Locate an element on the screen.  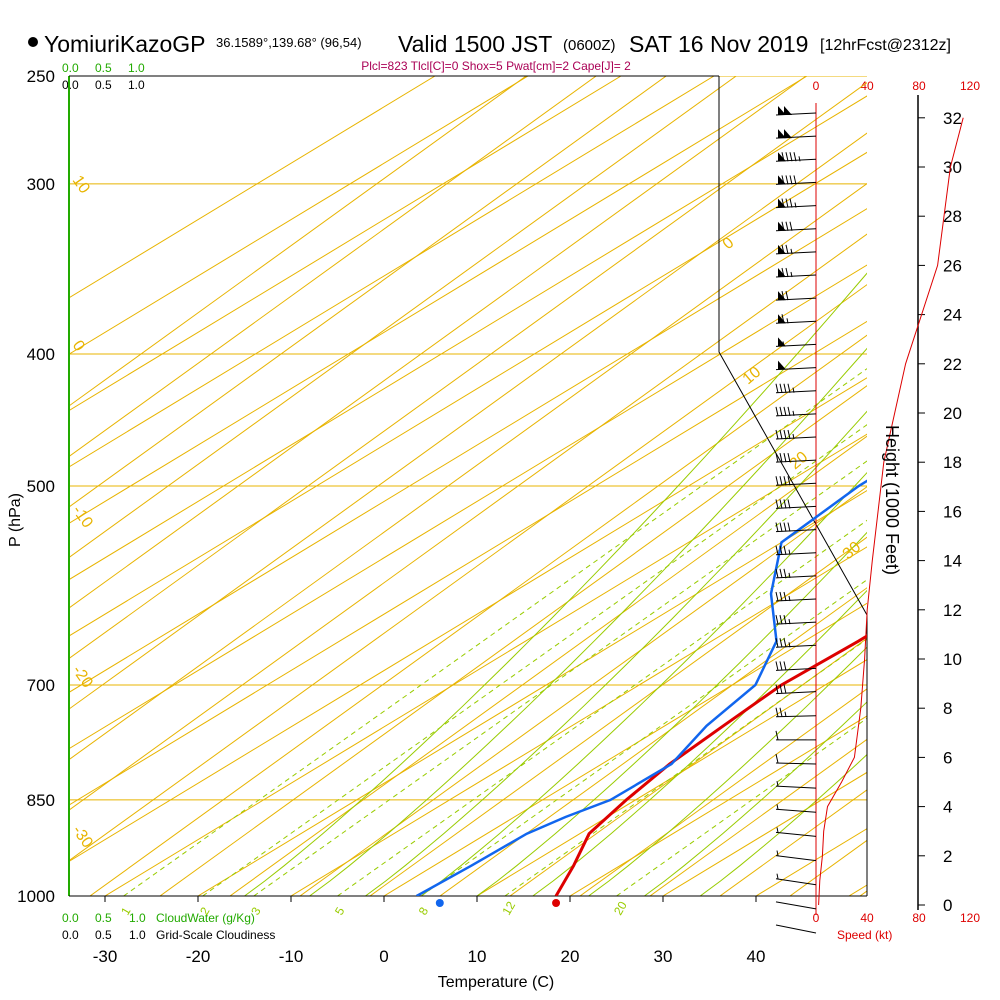
valid-zulu: (0600Z) is located at coordinates (589, 45).